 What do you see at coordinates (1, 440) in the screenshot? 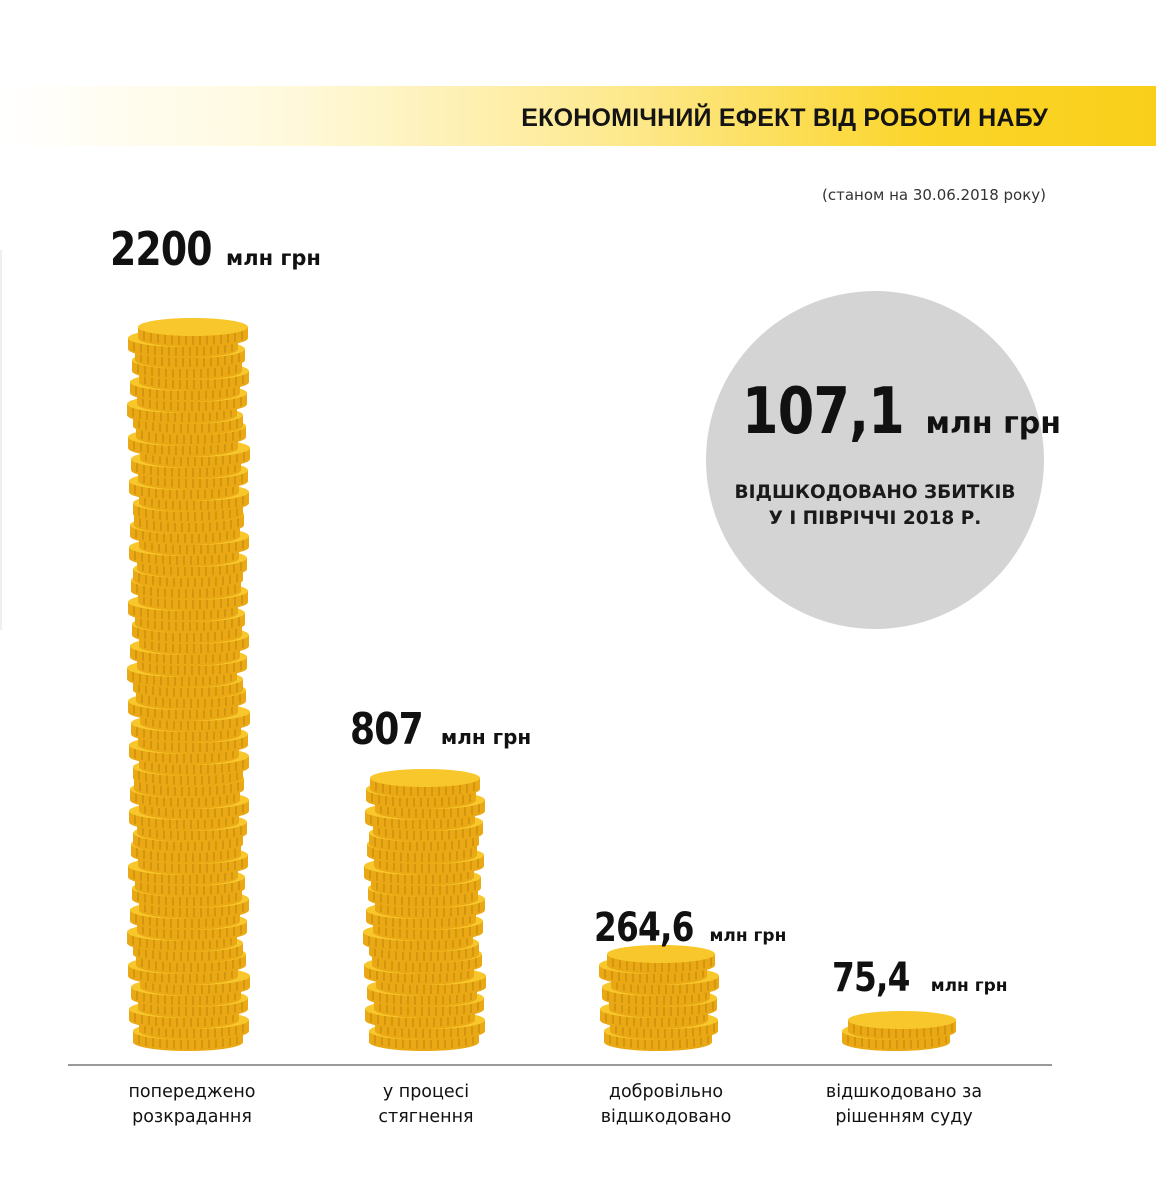
I see `page-edge-mark` at bounding box center [1, 440].